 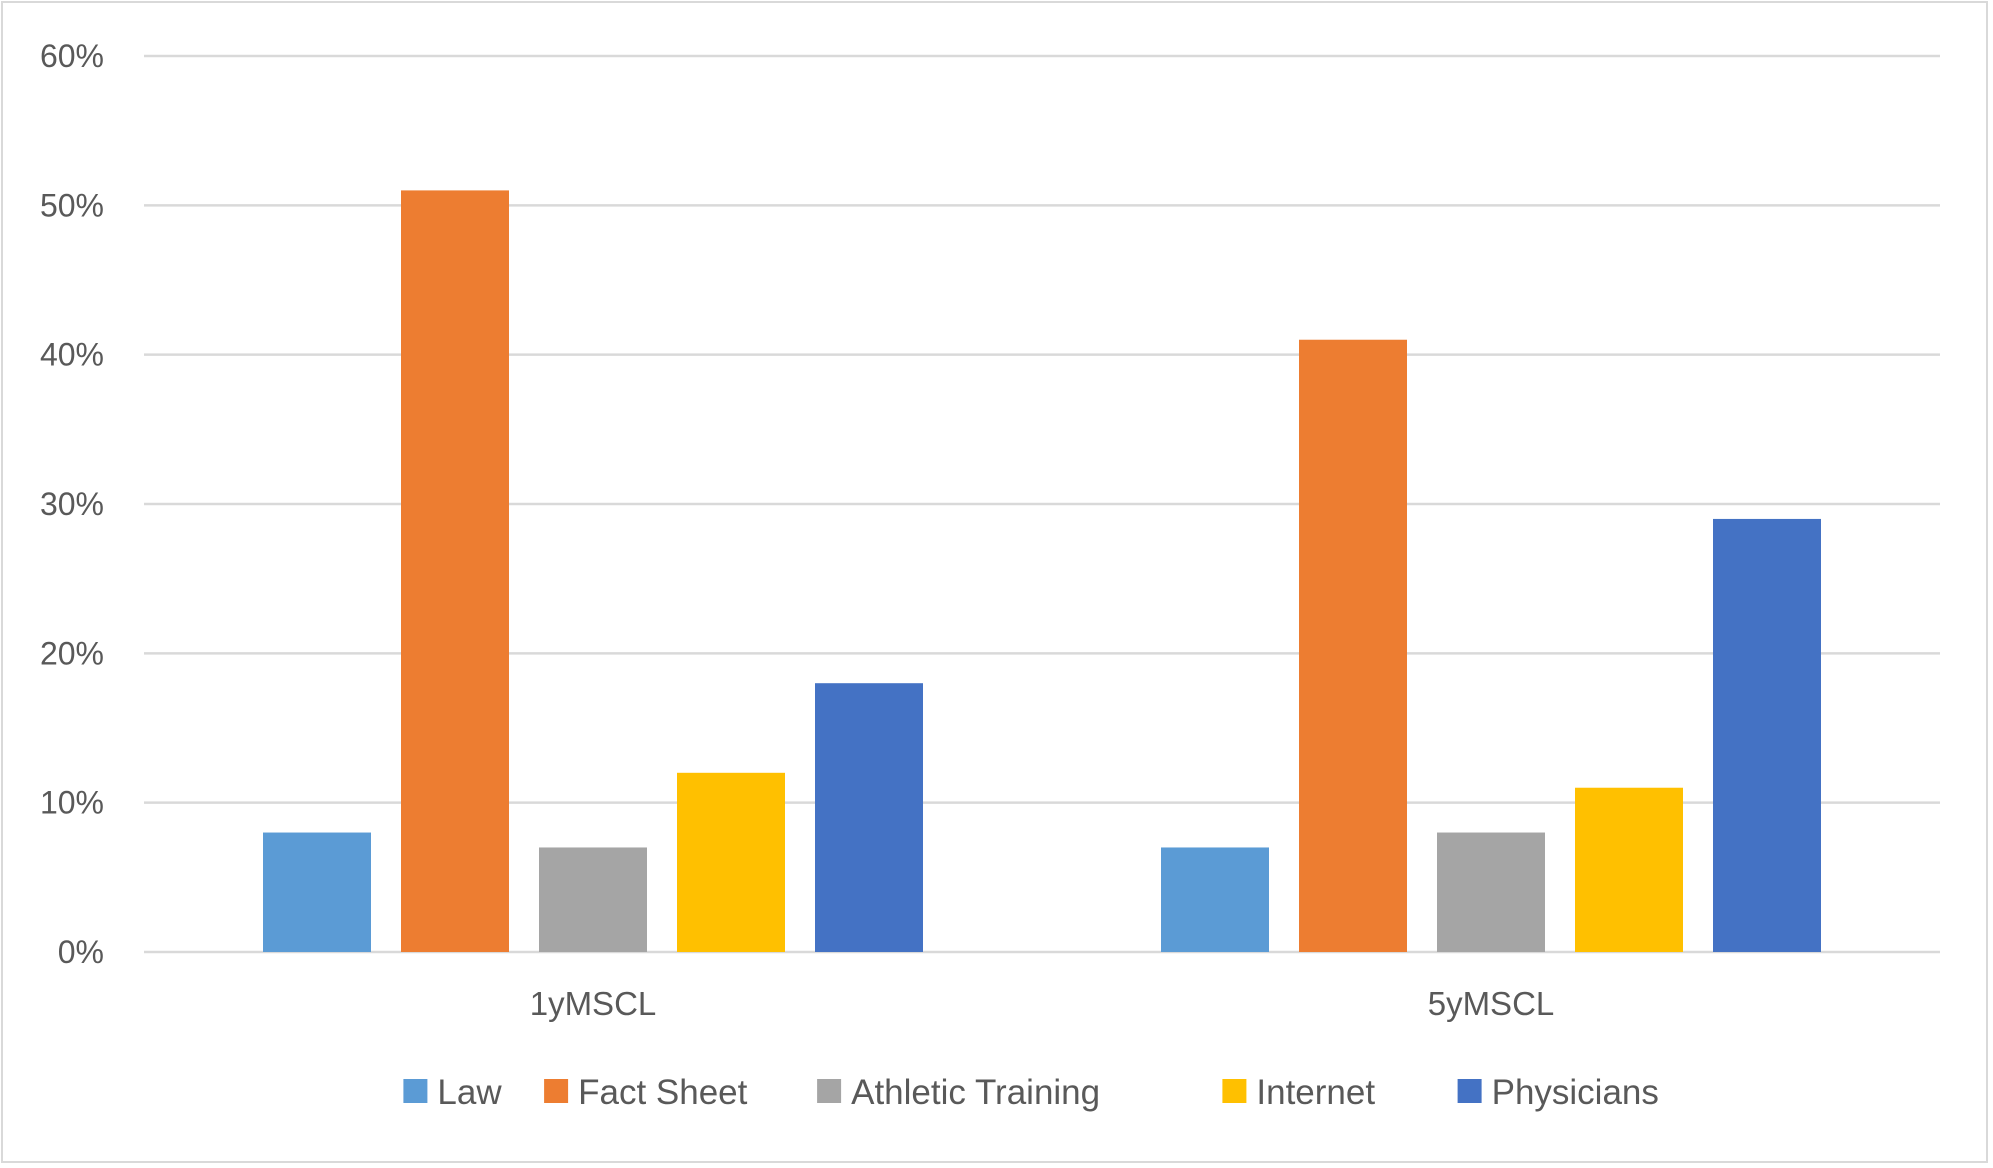 What do you see at coordinates (1042, 1003) in the screenshot?
I see `x-axis: 1yMSCL 5yMSCL` at bounding box center [1042, 1003].